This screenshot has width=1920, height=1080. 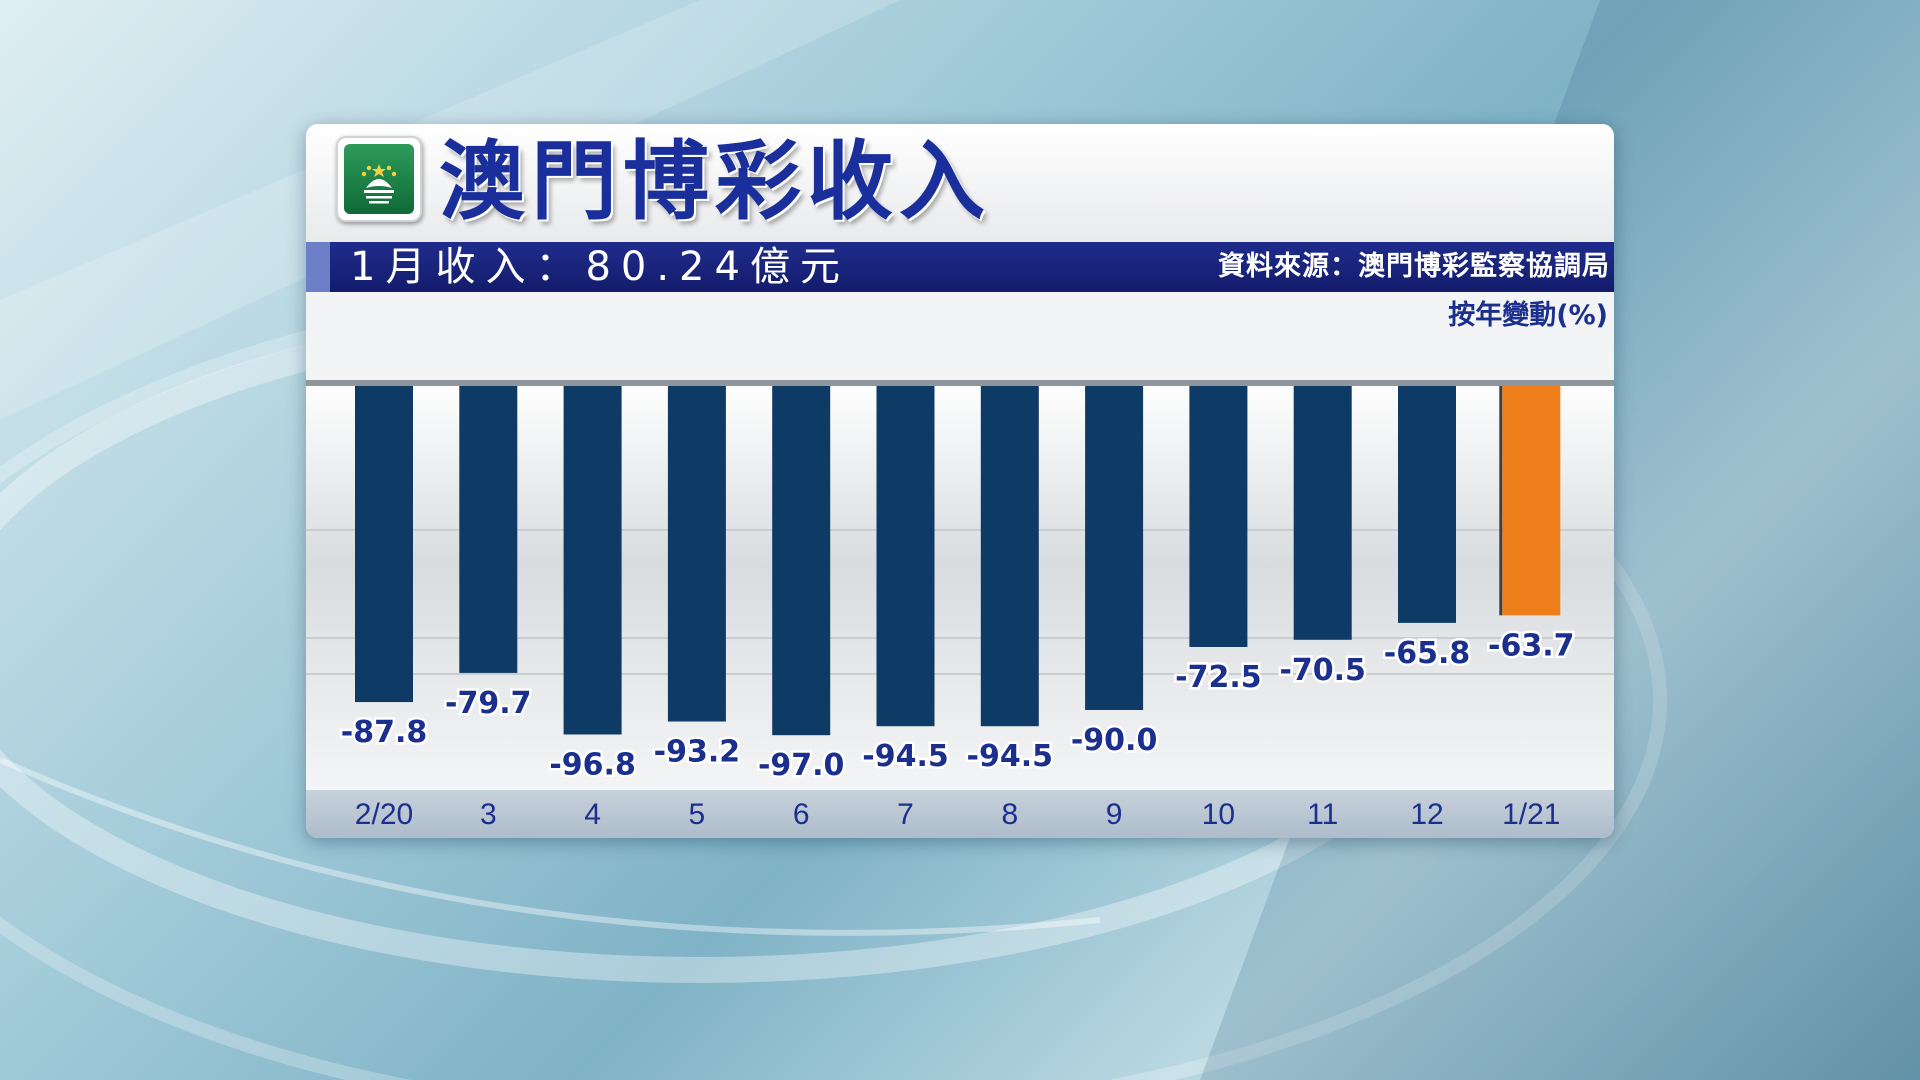 I want to click on data-label: -63.7, so click(x=1531, y=645).